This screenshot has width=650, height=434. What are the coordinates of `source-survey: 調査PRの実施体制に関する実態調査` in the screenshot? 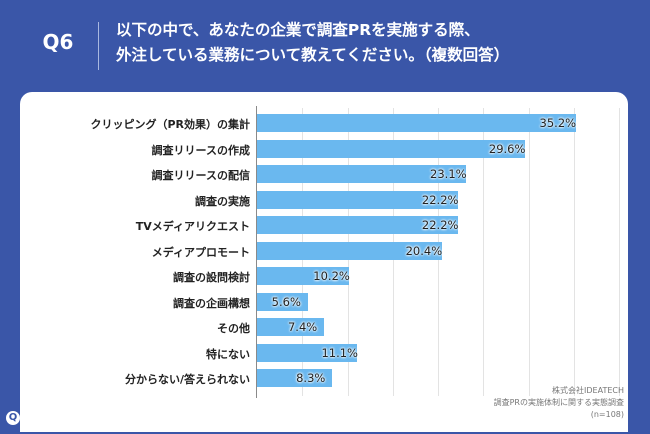 It's located at (558, 402).